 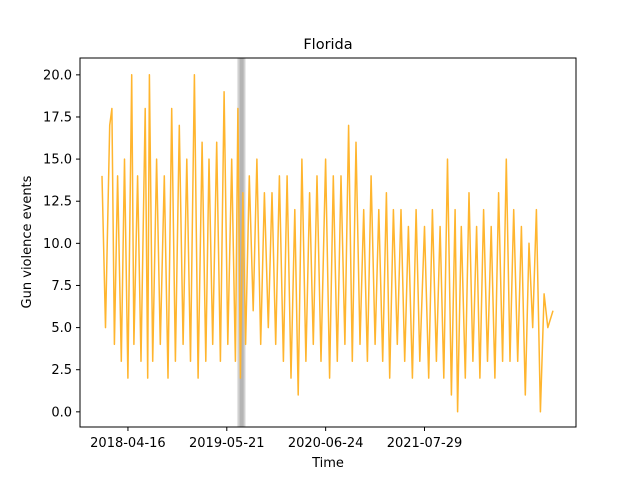 What do you see at coordinates (57, 202) in the screenshot?
I see `y-tick-label-5: 12.5` at bounding box center [57, 202].